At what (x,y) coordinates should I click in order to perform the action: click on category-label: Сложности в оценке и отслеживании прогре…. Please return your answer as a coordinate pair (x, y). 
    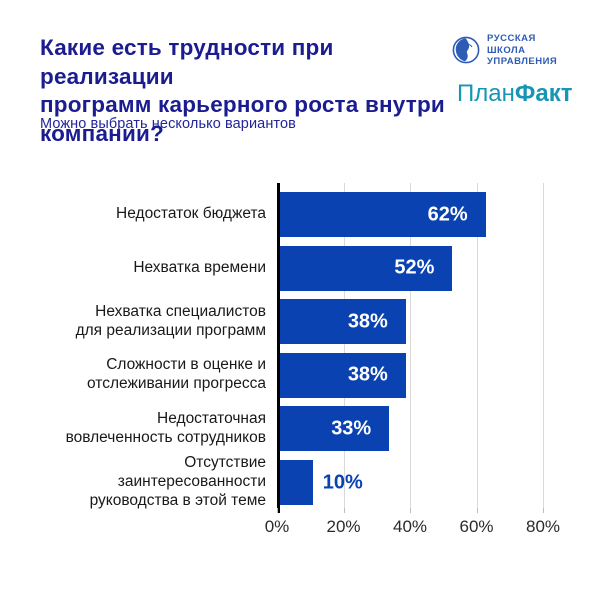
    Looking at the image, I should click on (176, 374).